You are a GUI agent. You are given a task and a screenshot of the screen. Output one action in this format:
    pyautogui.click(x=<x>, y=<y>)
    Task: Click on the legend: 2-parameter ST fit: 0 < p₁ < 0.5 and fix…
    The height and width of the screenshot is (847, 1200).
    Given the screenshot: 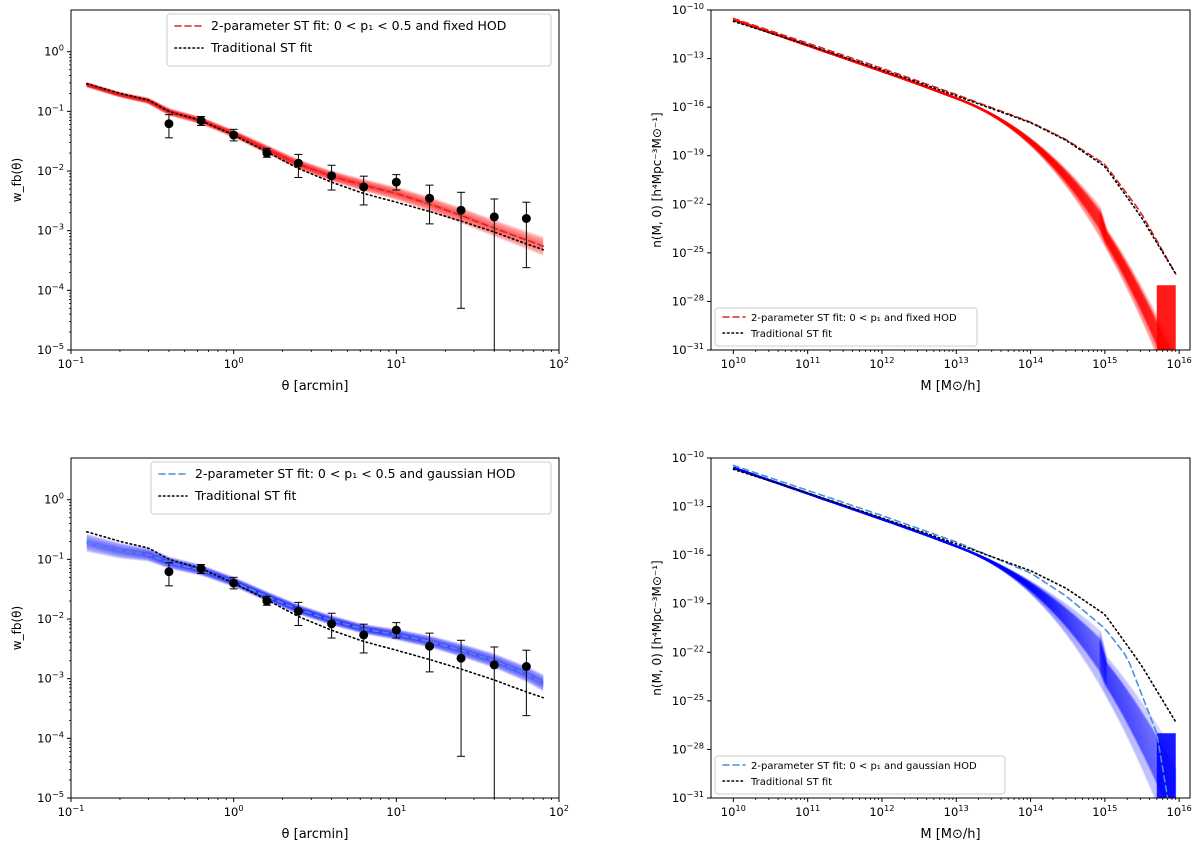 What is the action you would take?
    pyautogui.click(x=359, y=40)
    